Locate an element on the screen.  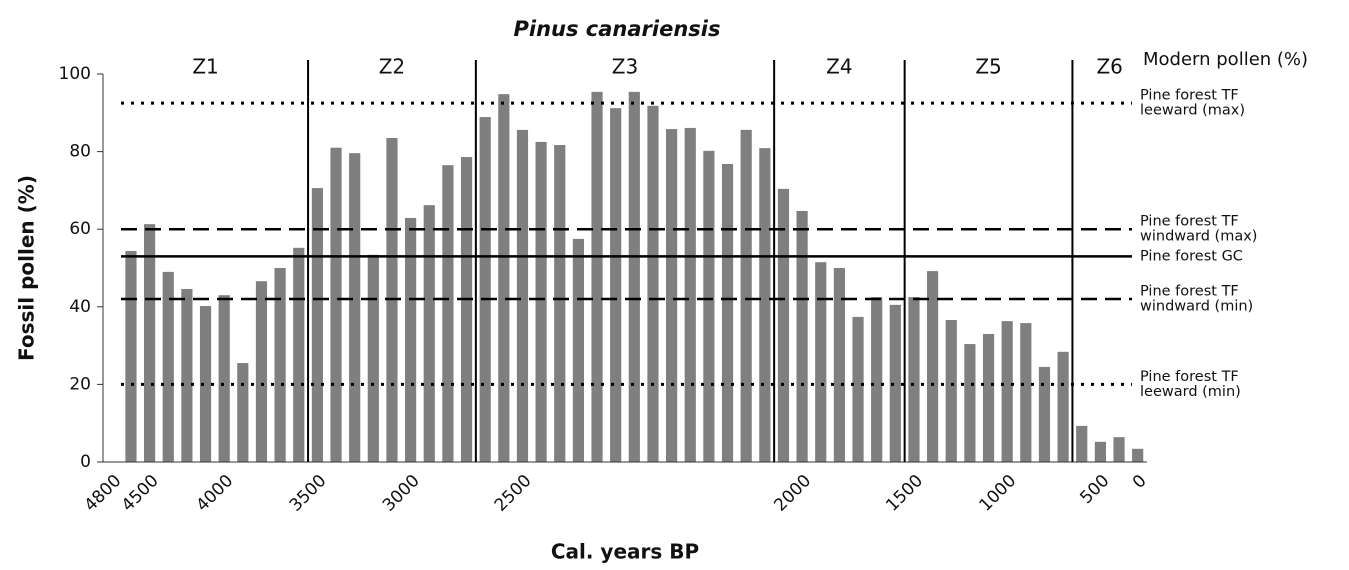
y-tick-label: 0 is located at coordinates (85, 462).